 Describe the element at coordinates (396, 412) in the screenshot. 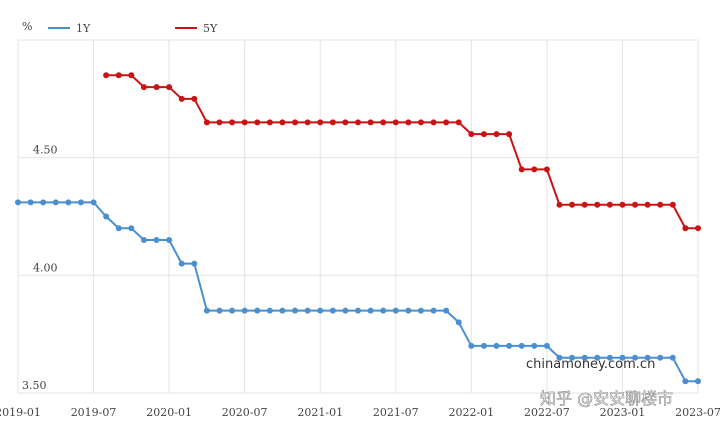

I see `x-tick-label: 2021-07` at that location.